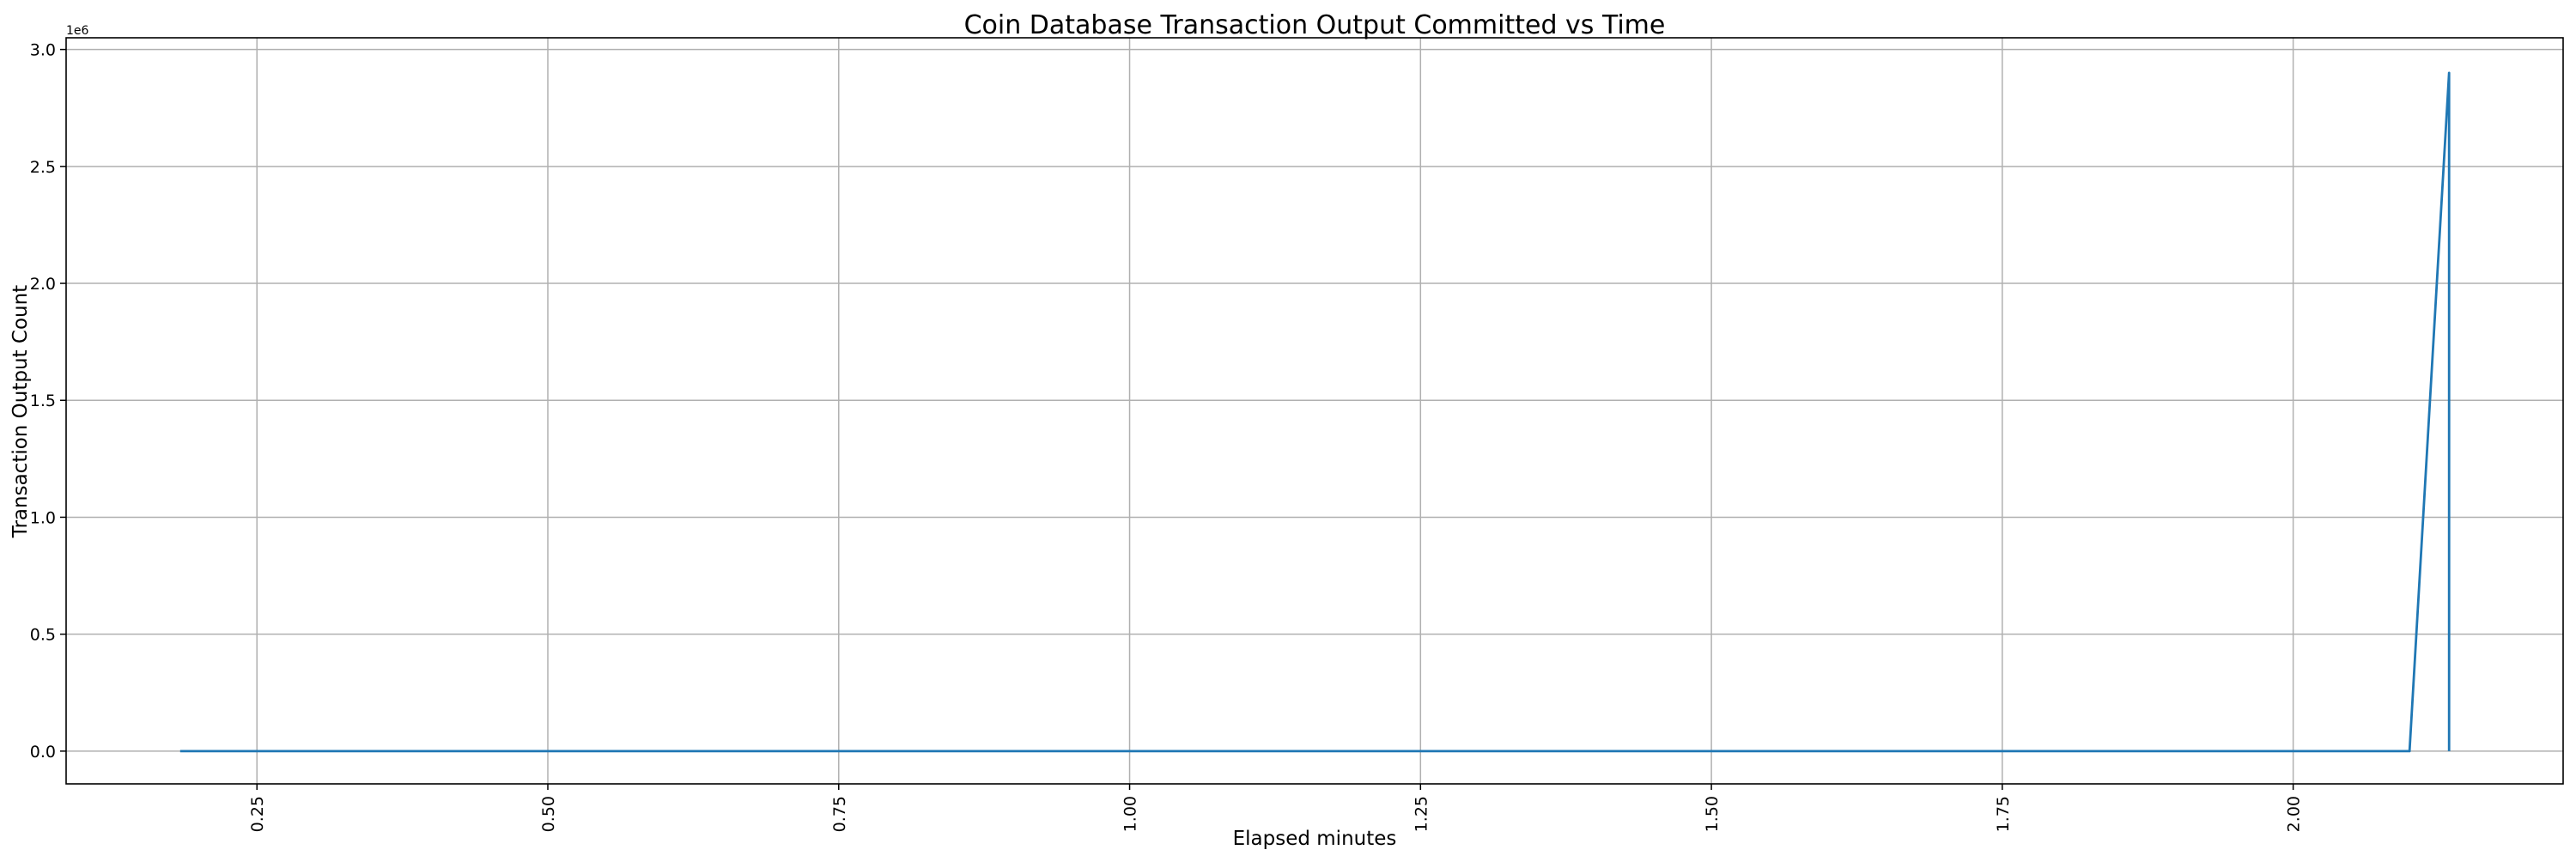  I want to click on y-tick-label: 1.5, so click(43, 401).